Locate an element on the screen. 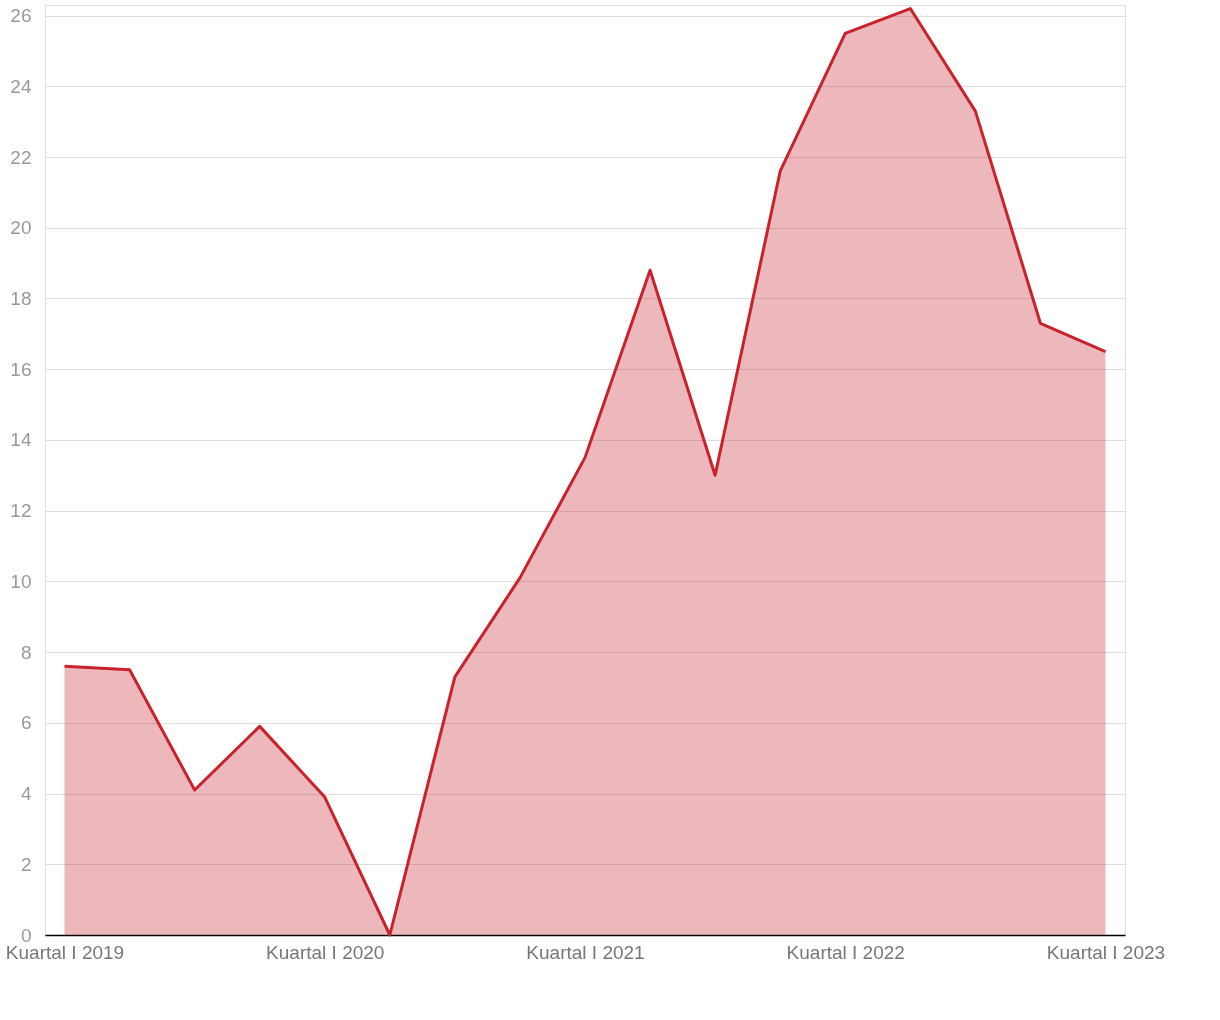  y-tick-label: 20 is located at coordinates (21, 228).